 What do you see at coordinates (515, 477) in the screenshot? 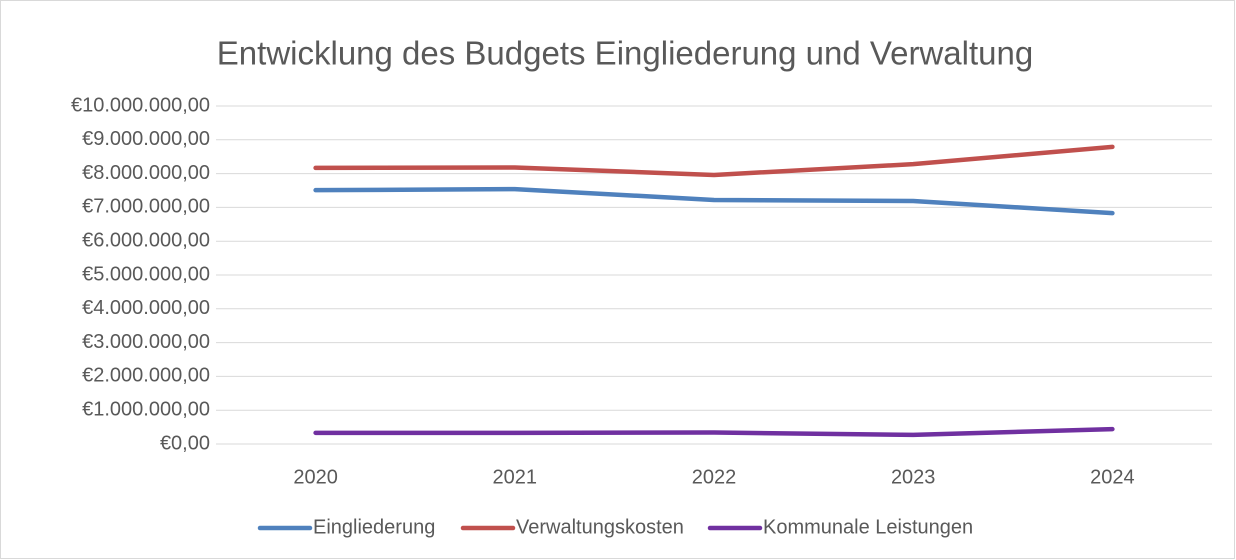
I see `x-tick-label: 2021` at bounding box center [515, 477].